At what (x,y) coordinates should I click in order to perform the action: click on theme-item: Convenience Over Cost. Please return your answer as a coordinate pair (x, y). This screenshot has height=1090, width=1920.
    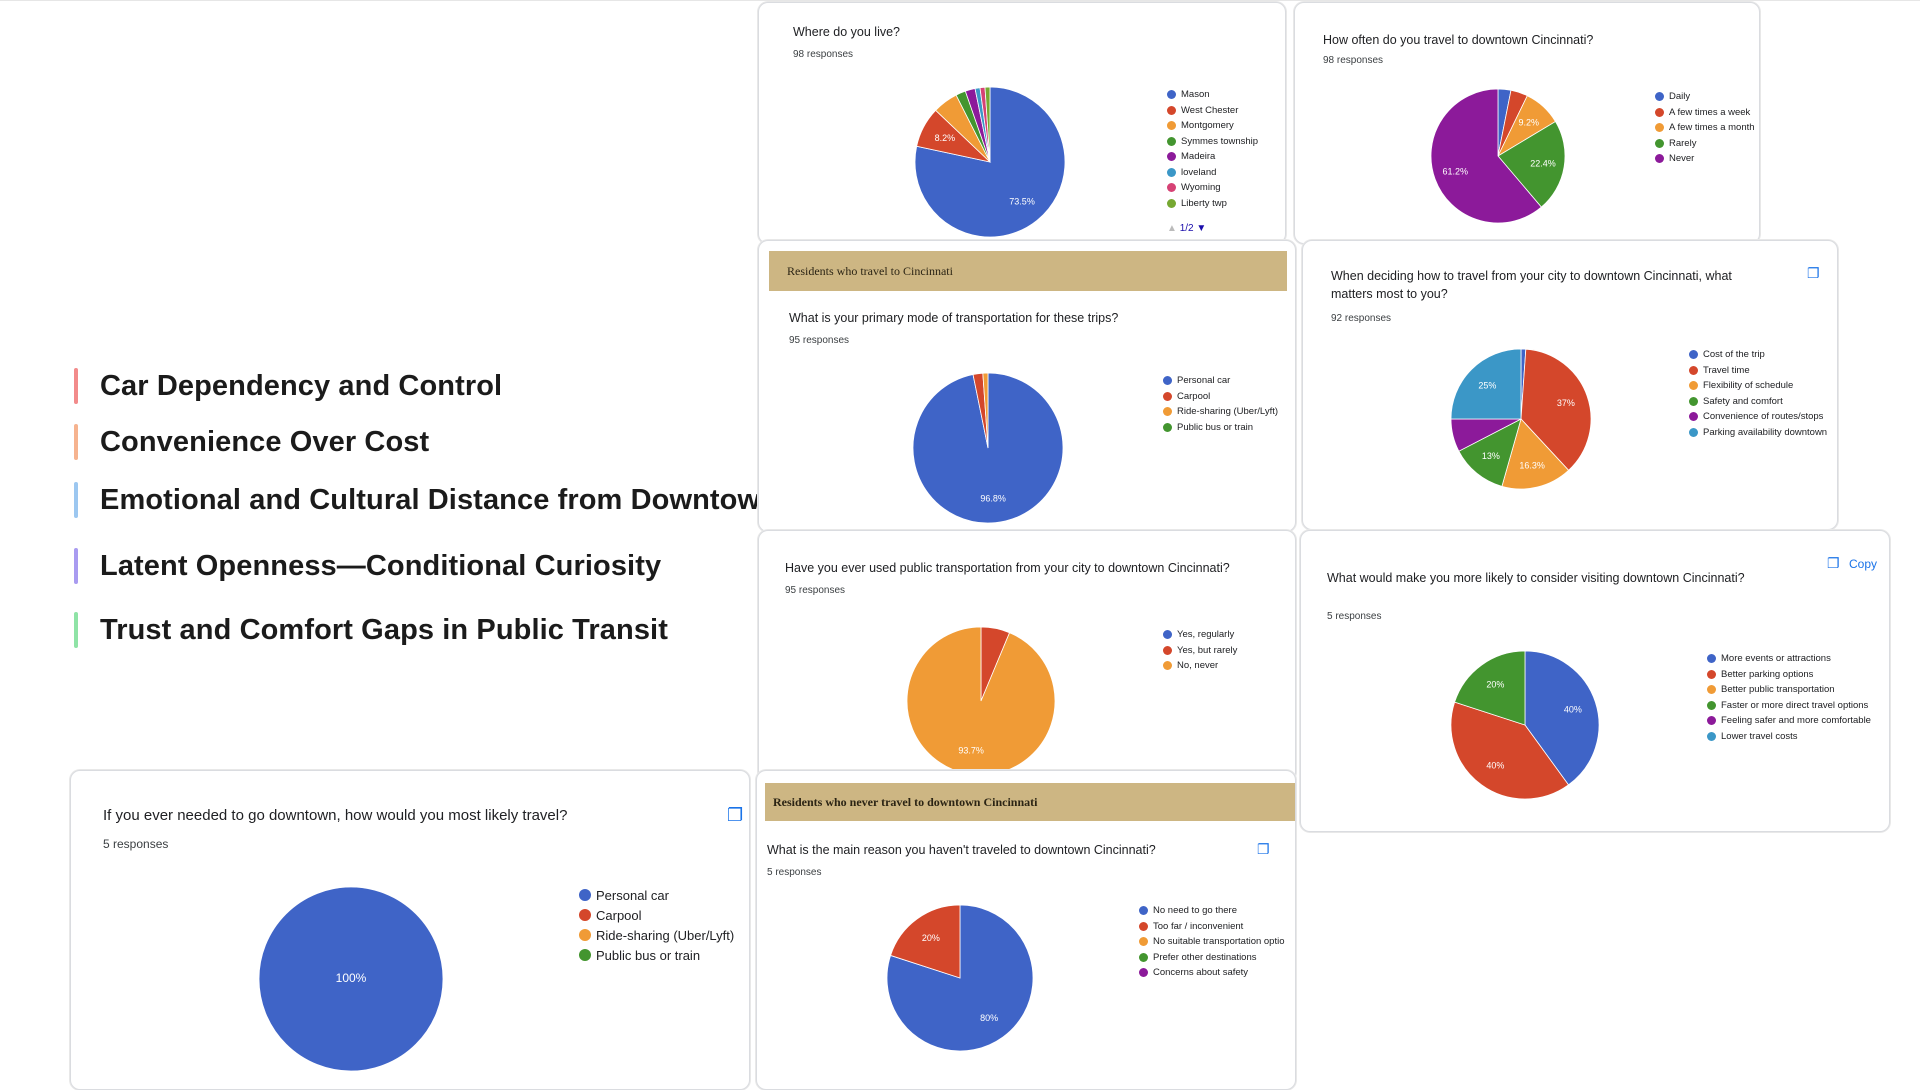
    Looking at the image, I should click on (251, 442).